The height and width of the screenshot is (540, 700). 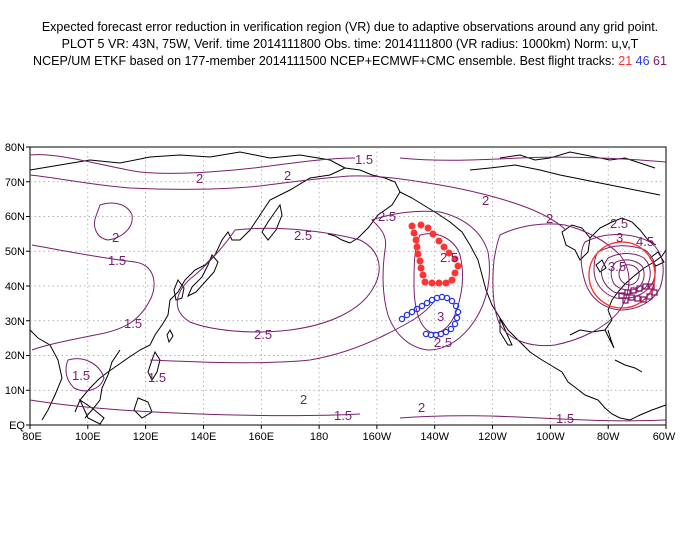 What do you see at coordinates (46, 375) in the screenshot?
I see `coastline-india-east` at bounding box center [46, 375].